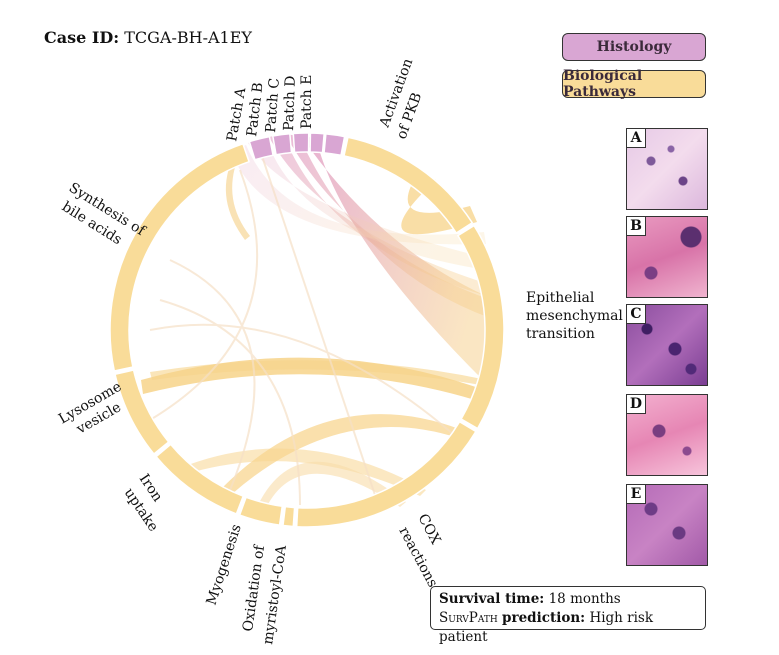 This screenshot has width=779, height=655. What do you see at coordinates (667, 525) in the screenshot?
I see `patch-image-e: E` at bounding box center [667, 525].